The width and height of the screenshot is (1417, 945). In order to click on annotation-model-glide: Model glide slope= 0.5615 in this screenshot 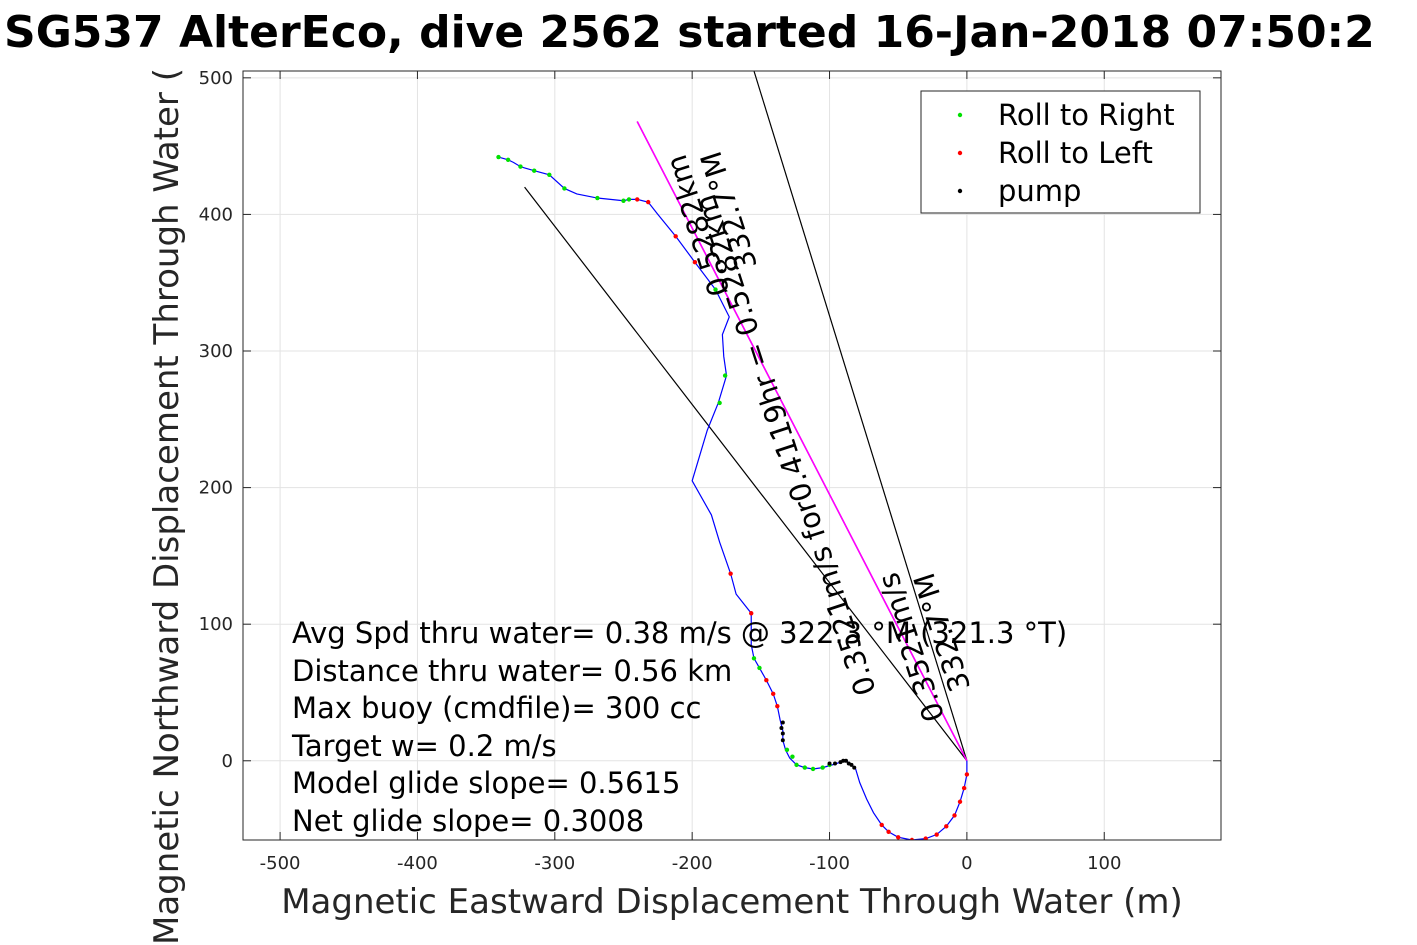, I will do `click(486, 783)`.